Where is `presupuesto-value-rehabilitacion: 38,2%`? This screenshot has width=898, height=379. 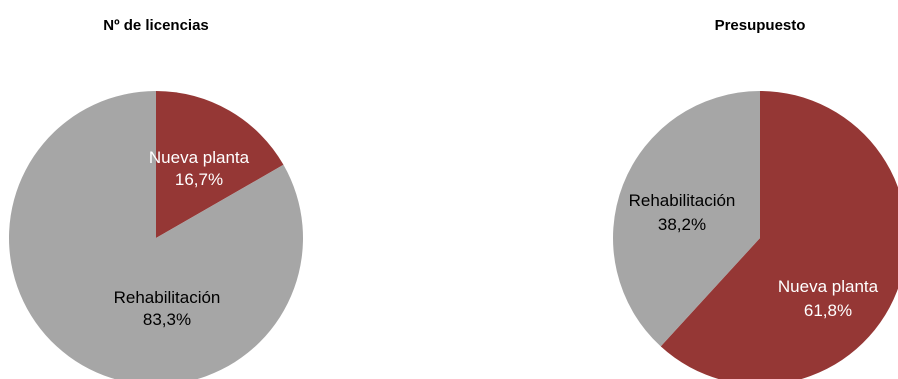
presupuesto-value-rehabilitacion: 38,2% is located at coordinates (682, 224).